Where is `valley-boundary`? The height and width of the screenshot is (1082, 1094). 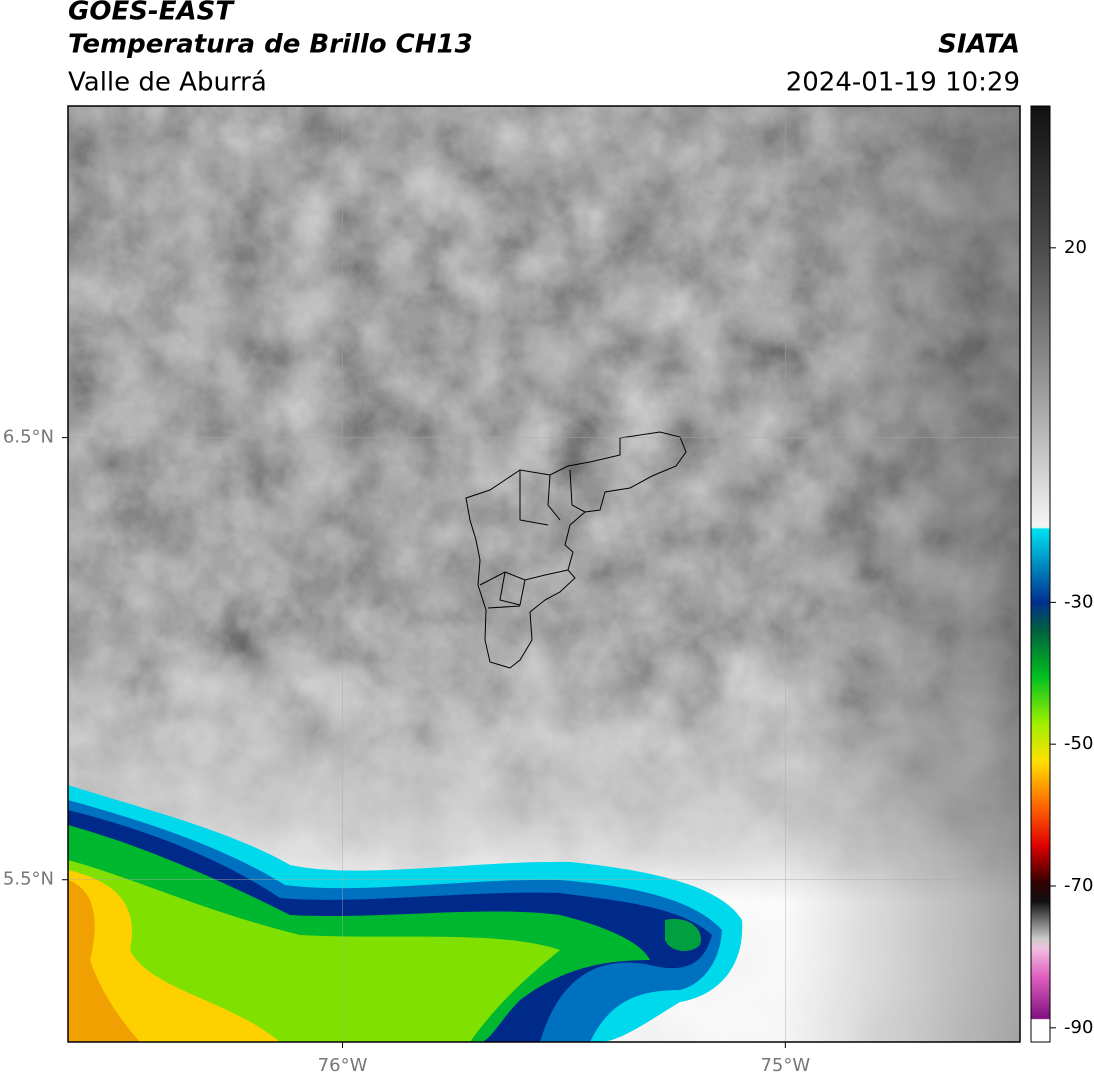
valley-boundary is located at coordinates (576, 550).